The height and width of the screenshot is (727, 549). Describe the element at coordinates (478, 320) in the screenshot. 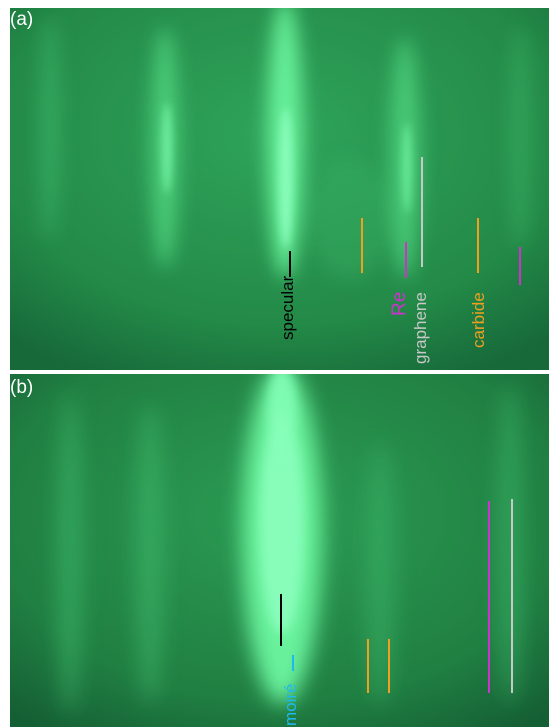

I see `carbide-label: carbide` at that location.